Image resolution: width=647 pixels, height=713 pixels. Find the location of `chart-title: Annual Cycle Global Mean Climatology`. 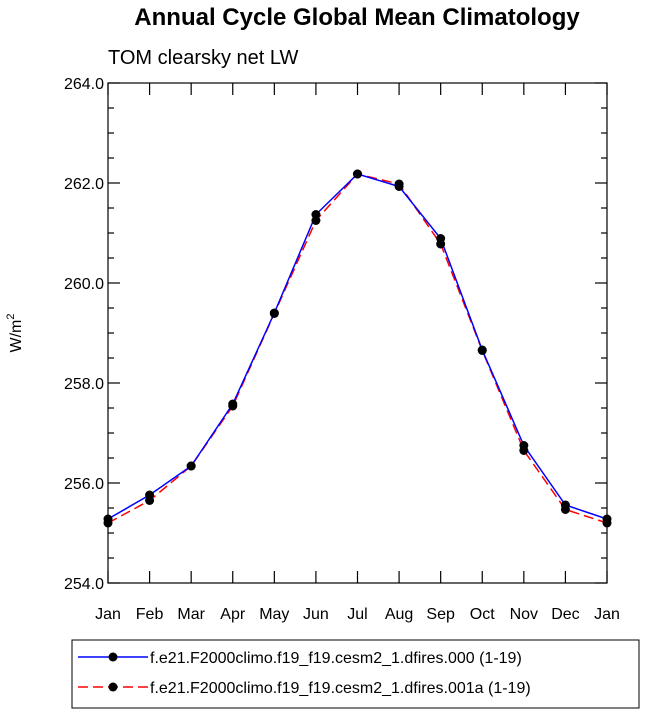

chart-title: Annual Cycle Global Mean Climatology is located at coordinates (357, 17).